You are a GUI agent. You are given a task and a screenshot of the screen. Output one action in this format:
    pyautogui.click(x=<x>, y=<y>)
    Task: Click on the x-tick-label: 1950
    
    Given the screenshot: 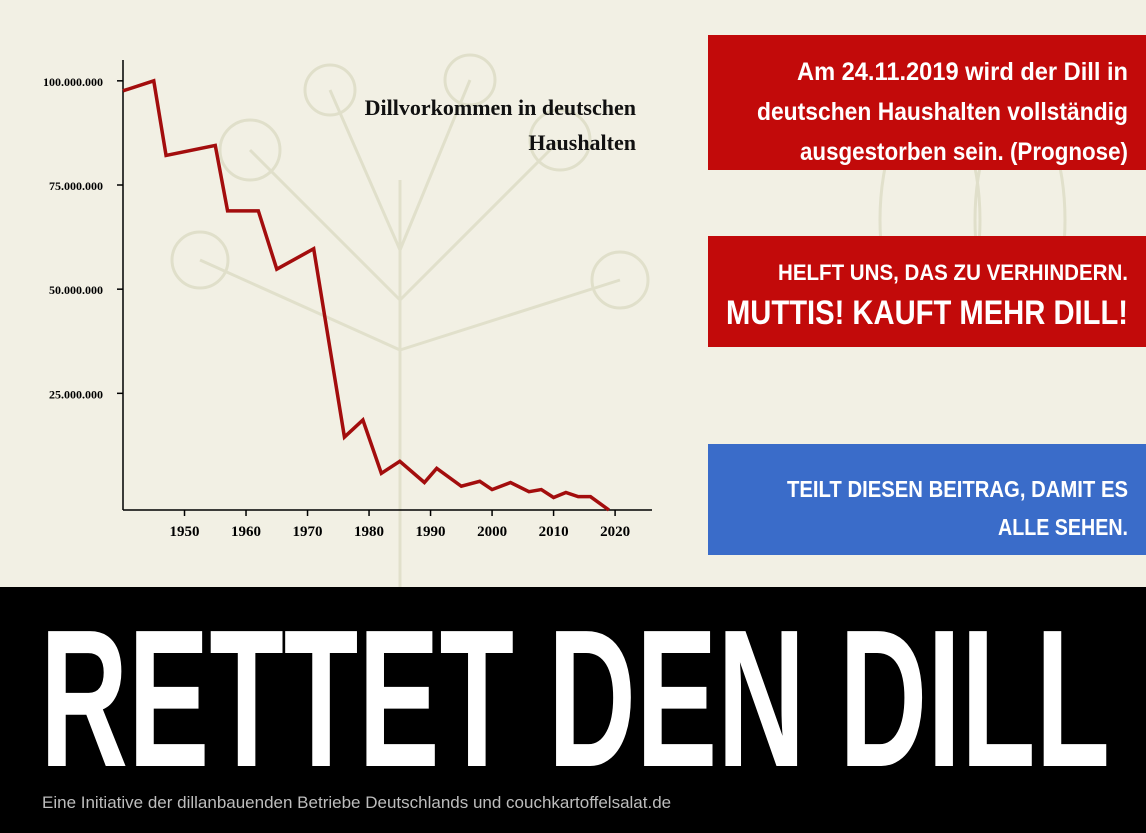 What is the action you would take?
    pyautogui.click(x=185, y=532)
    